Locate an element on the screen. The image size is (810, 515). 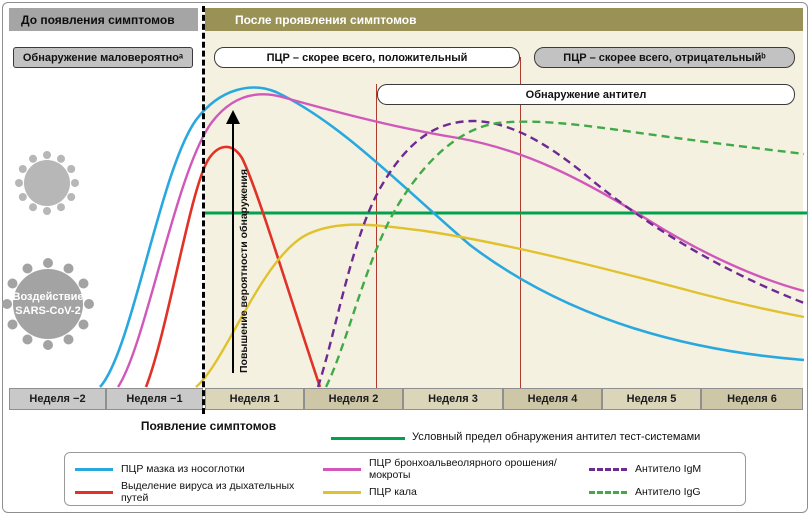
symptom-onset-dashed-line is located at coordinates (203, 210).